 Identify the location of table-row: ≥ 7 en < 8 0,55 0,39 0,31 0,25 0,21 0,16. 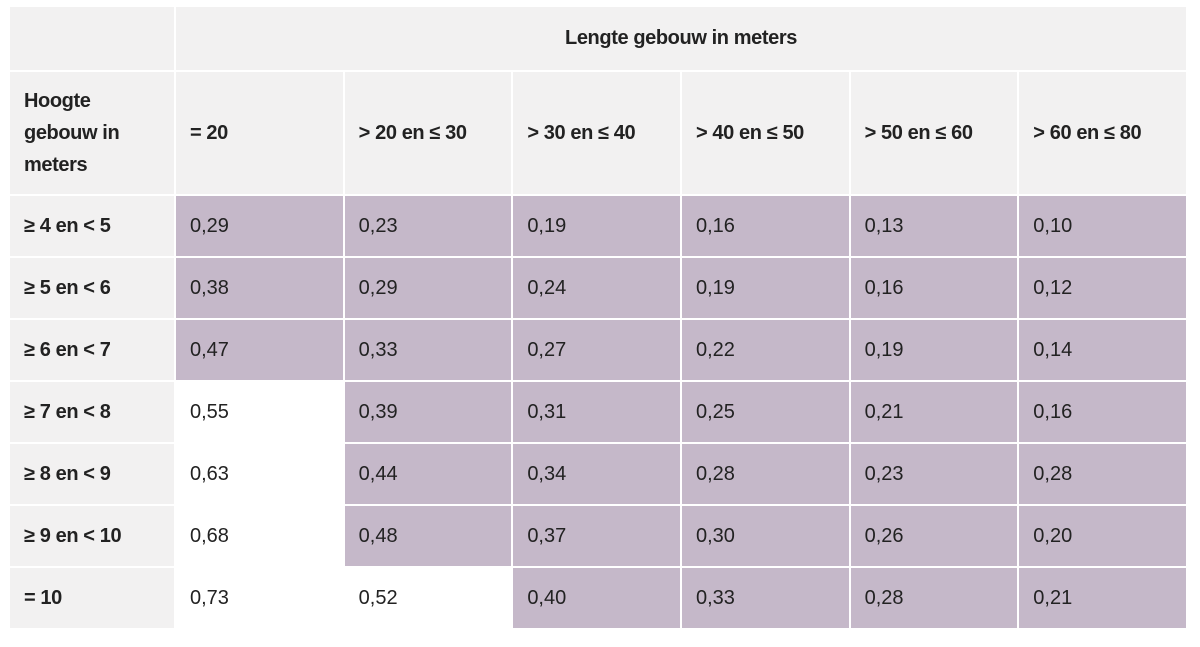
(598, 412).